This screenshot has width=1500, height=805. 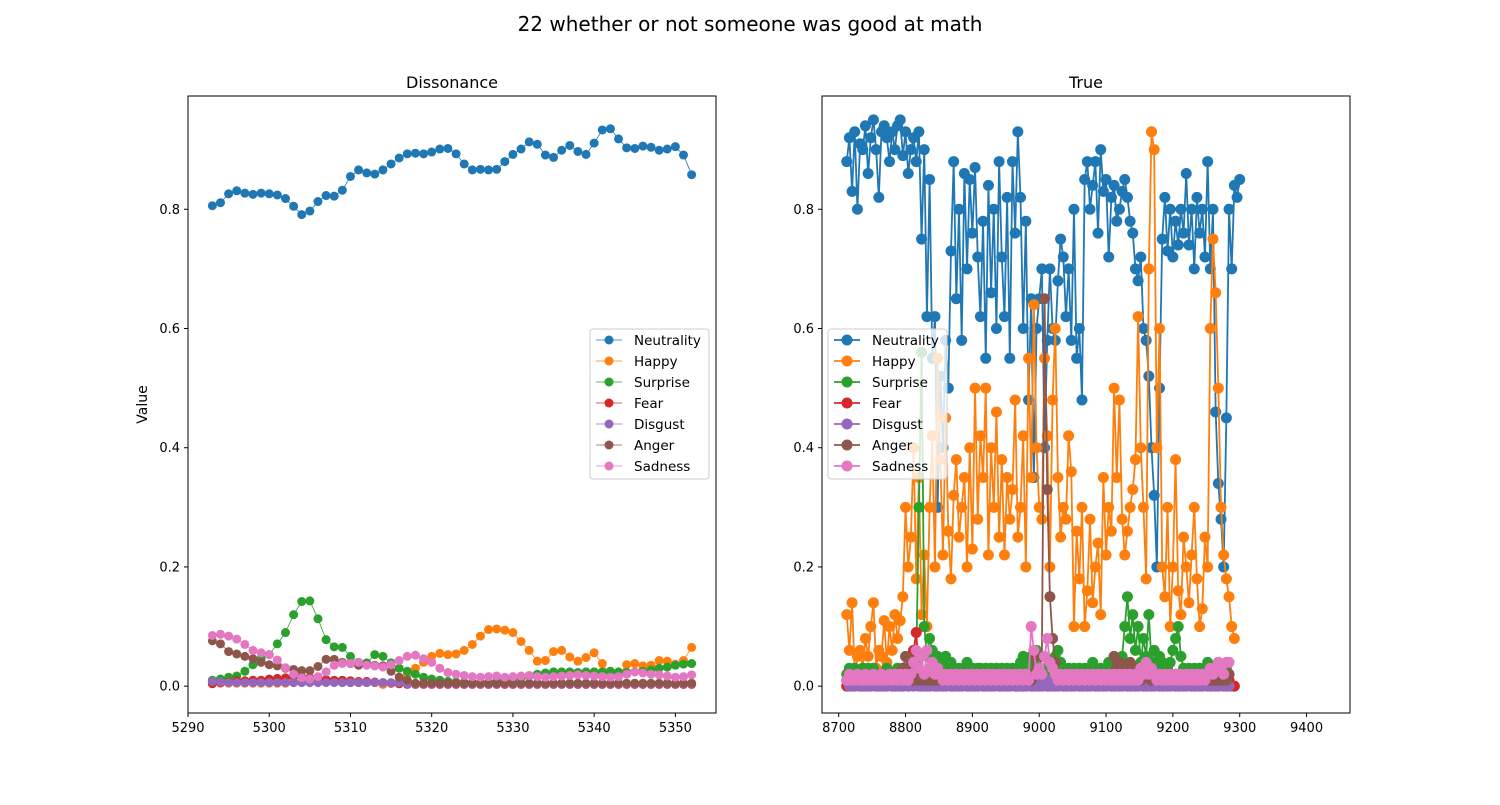 What do you see at coordinates (452, 82) in the screenshot?
I see `chart-title: Dissonance` at bounding box center [452, 82].